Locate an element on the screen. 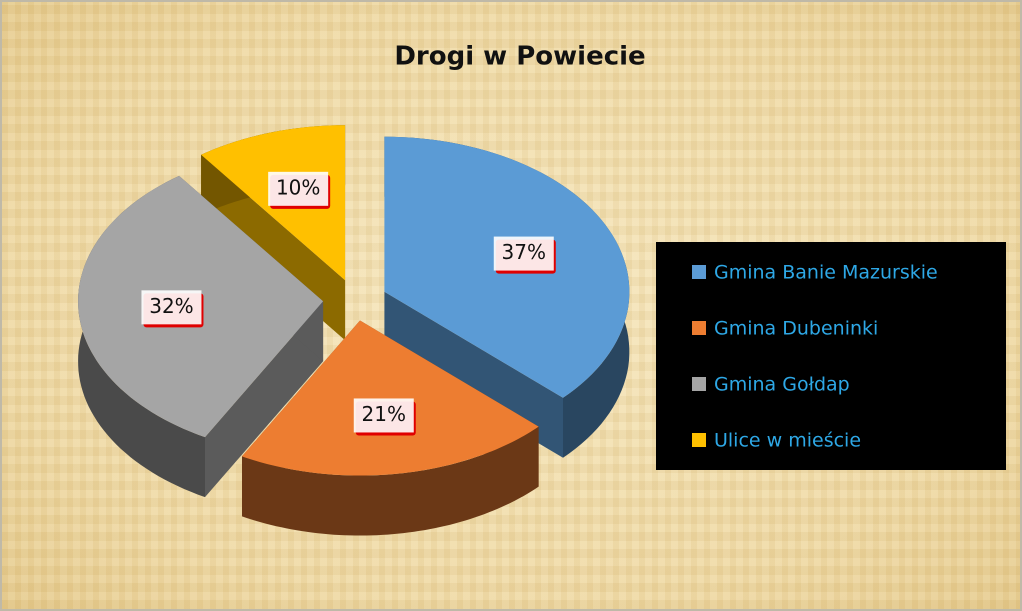  pie-slice is located at coordinates (390, 398).